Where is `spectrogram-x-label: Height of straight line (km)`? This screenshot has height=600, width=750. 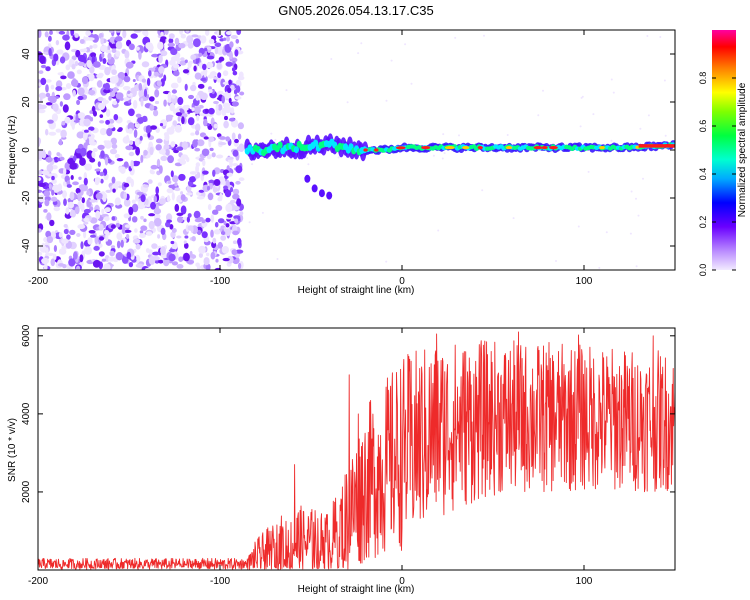
spectrogram-x-label: Height of straight line (km) is located at coordinates (356, 290).